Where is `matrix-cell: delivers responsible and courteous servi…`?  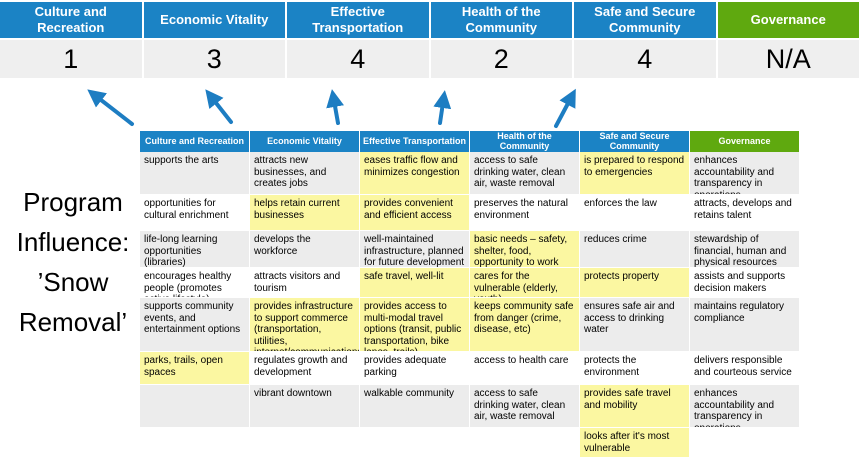
matrix-cell: delivers responsible and courteous servi… is located at coordinates (745, 368).